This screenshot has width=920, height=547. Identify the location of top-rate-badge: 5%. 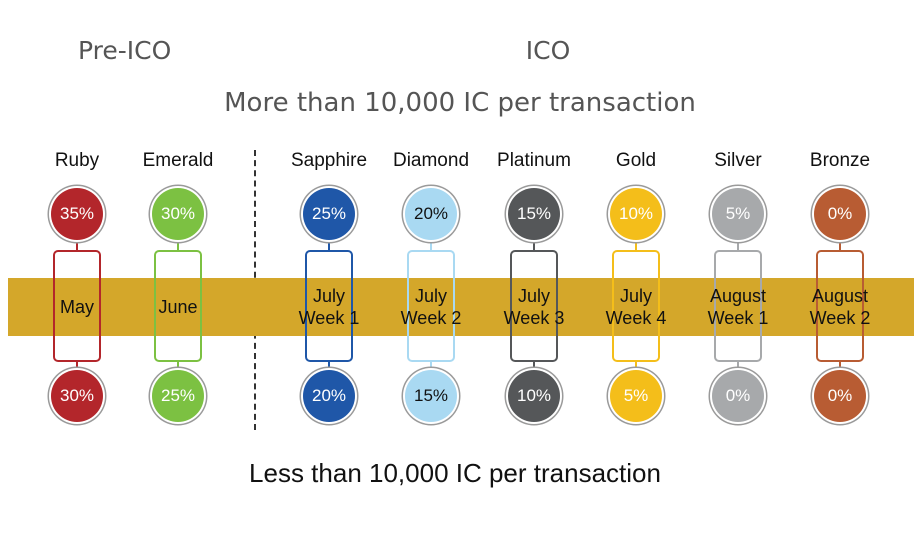
(738, 214).